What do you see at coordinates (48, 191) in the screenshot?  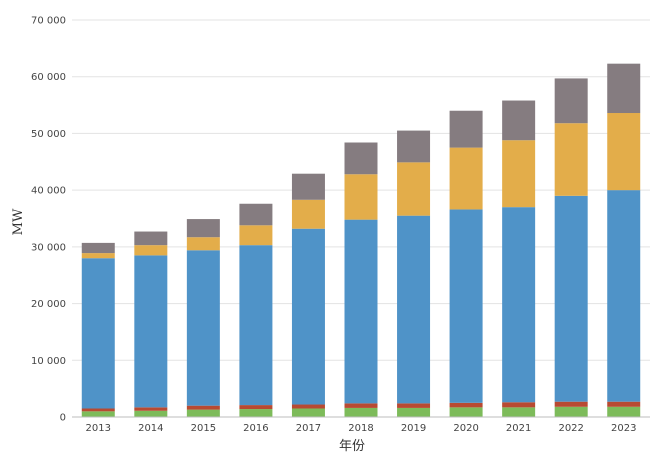 I see `y-tick-label: 40 000` at bounding box center [48, 191].